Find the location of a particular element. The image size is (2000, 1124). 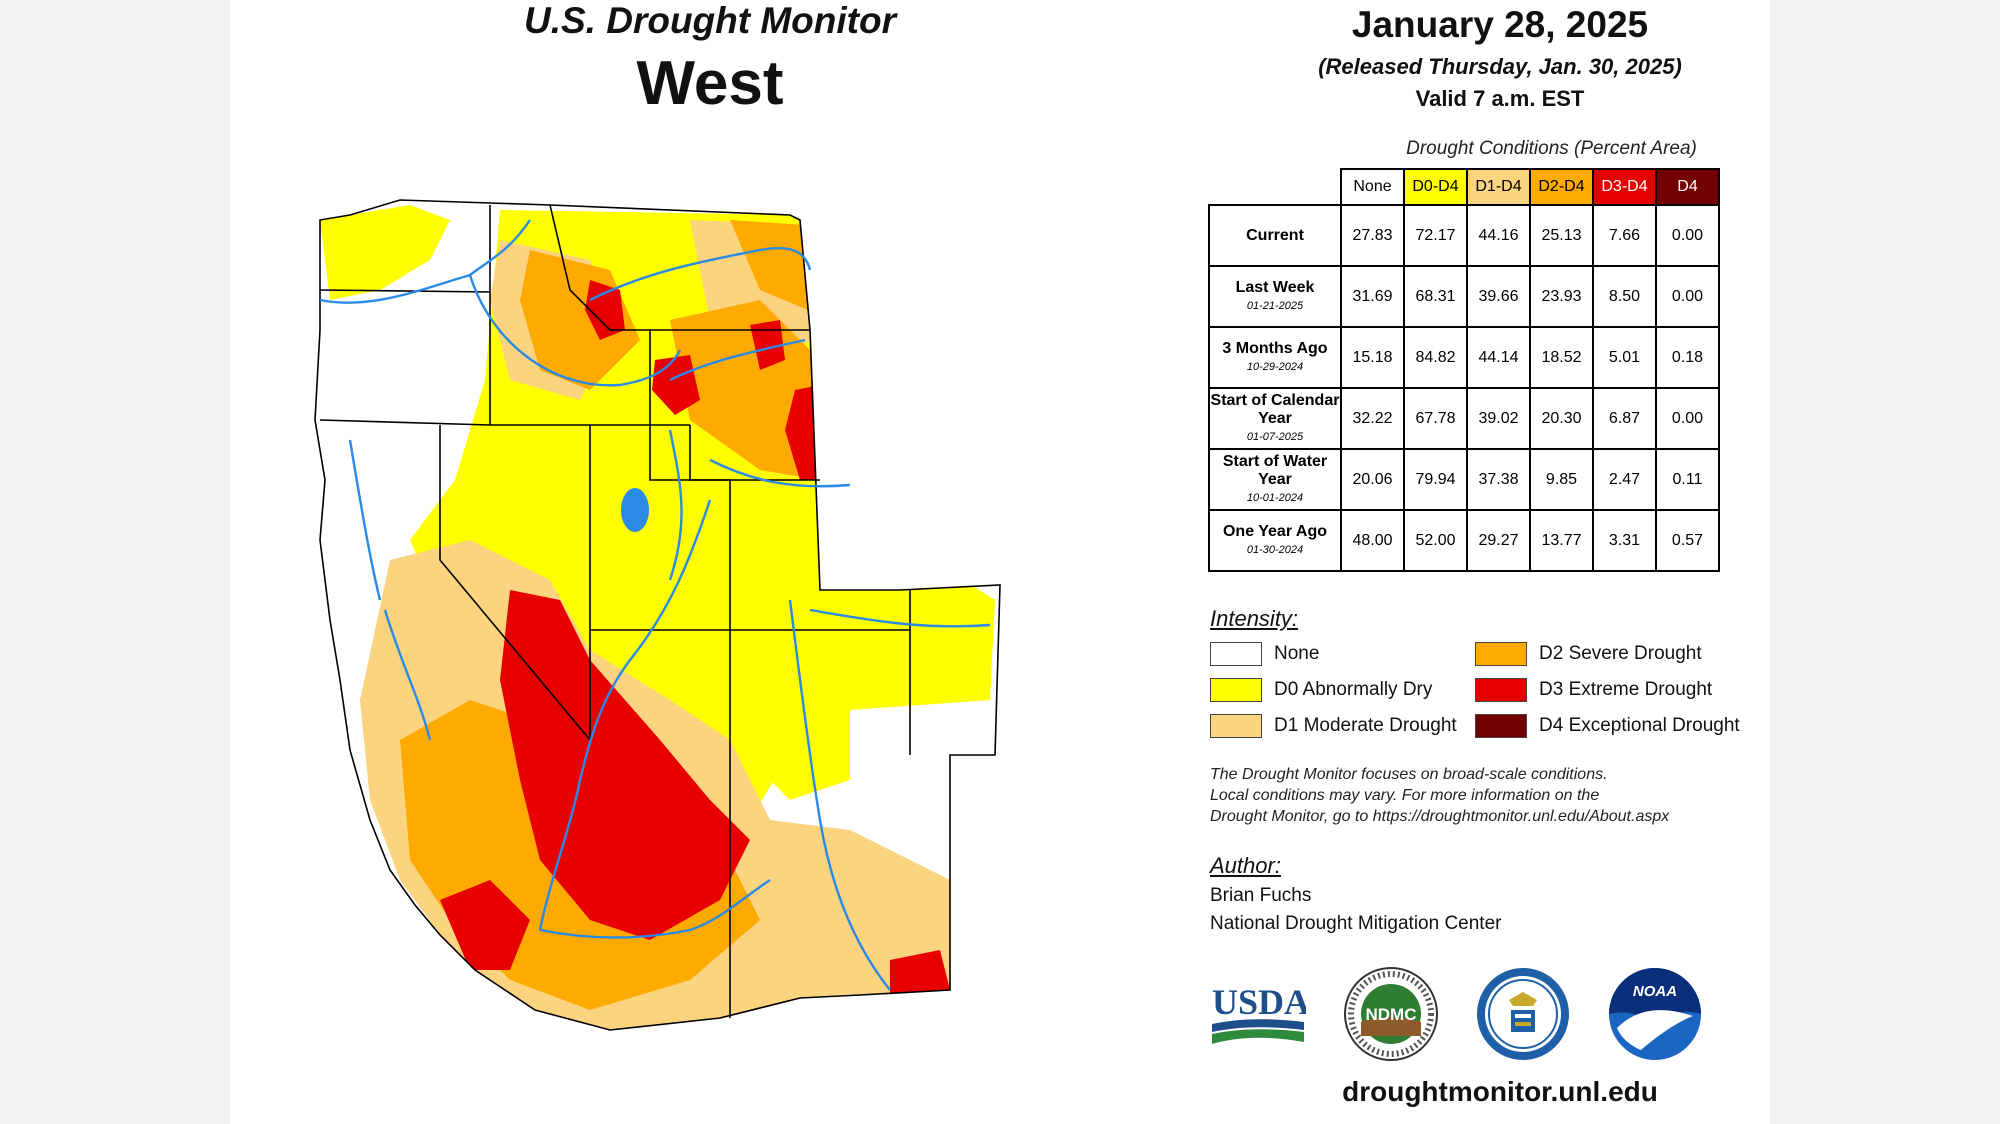

table-cell: 7.66 is located at coordinates (1624, 235).